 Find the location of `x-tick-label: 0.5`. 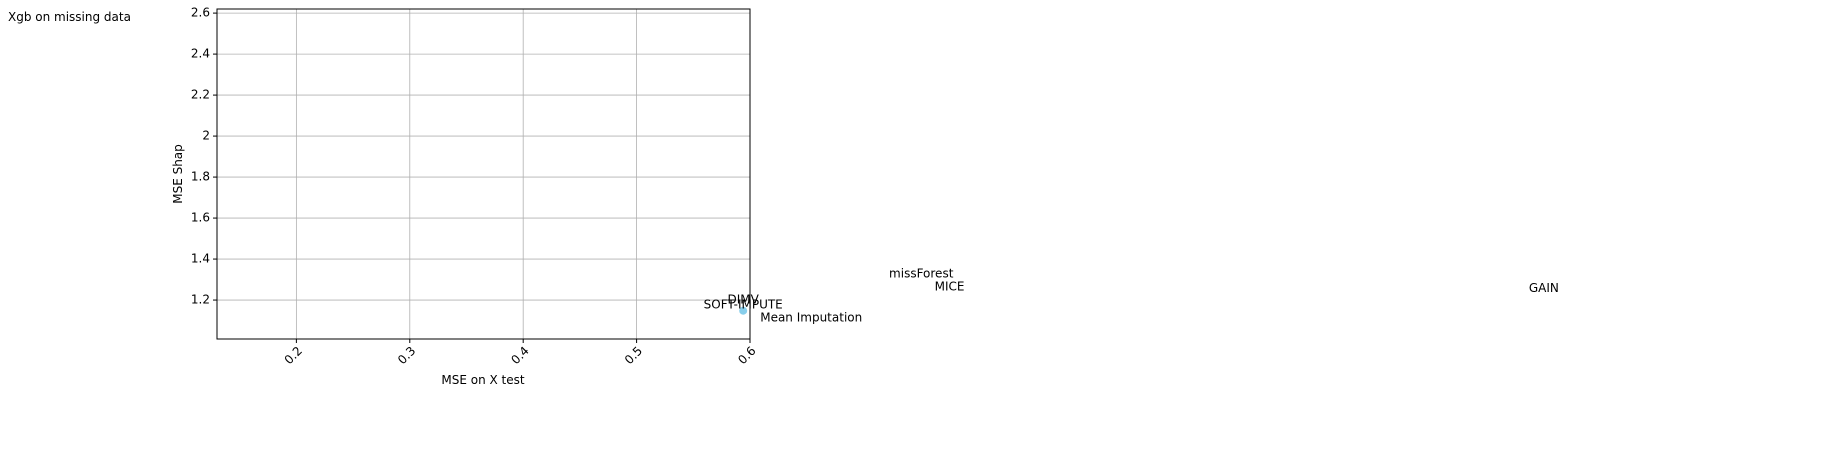

x-tick-label: 0.5 is located at coordinates (633, 355).